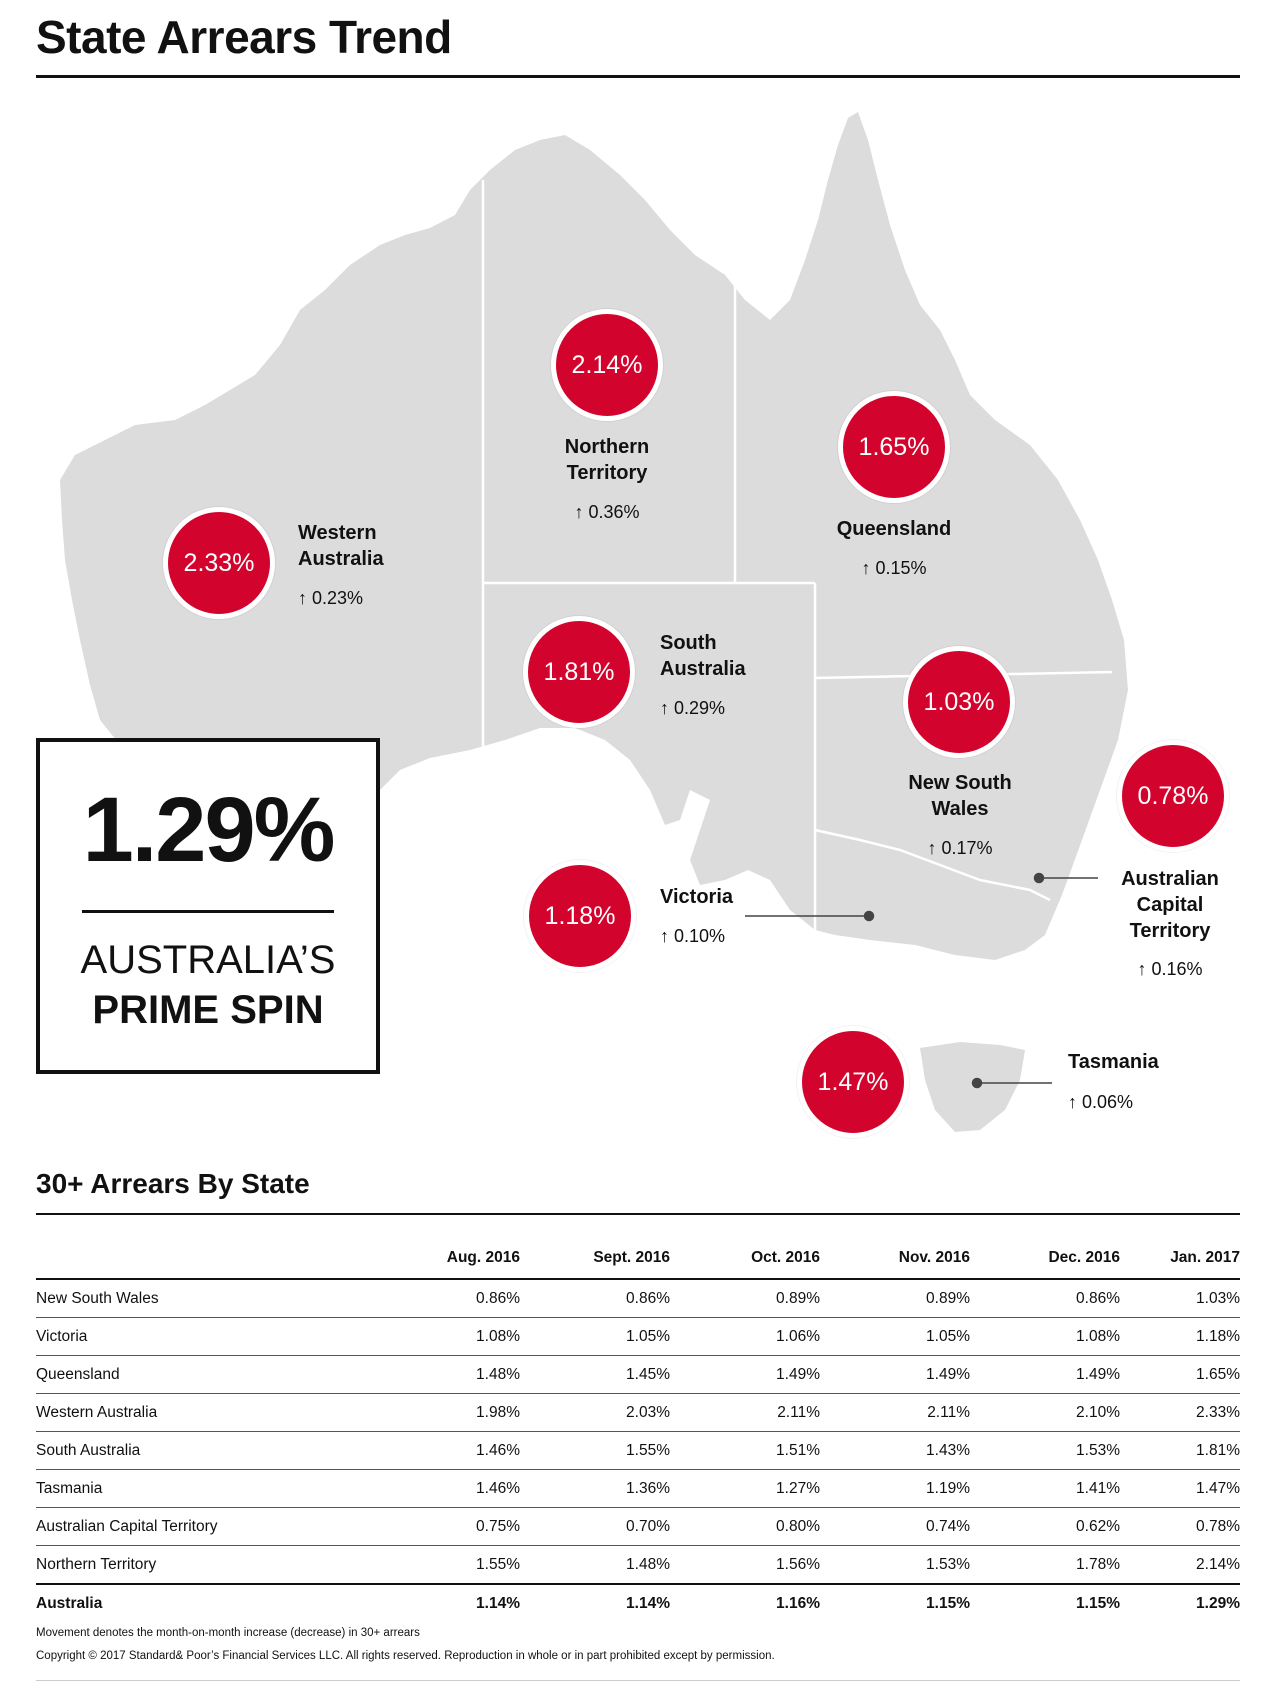  Describe the element at coordinates (201, 1298) in the screenshot. I see `table-cell: New South Wales` at that location.